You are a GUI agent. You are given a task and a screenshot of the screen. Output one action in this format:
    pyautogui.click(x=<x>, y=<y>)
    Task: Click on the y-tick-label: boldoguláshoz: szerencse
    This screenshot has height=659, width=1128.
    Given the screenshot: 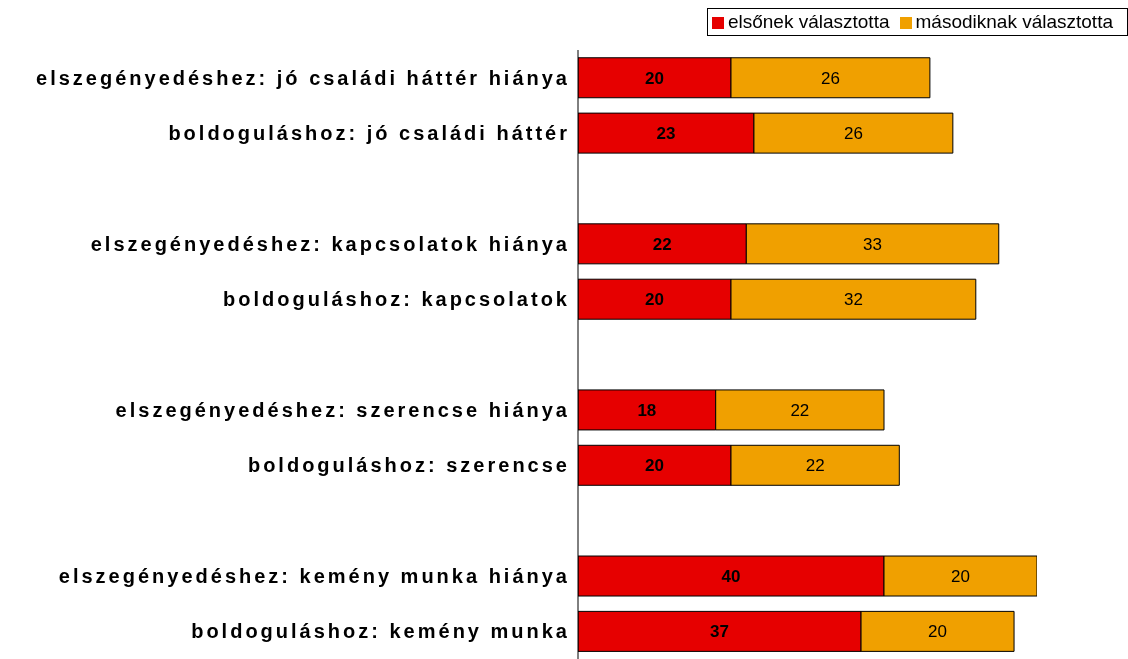 What is the action you would take?
    pyautogui.click(x=408, y=465)
    